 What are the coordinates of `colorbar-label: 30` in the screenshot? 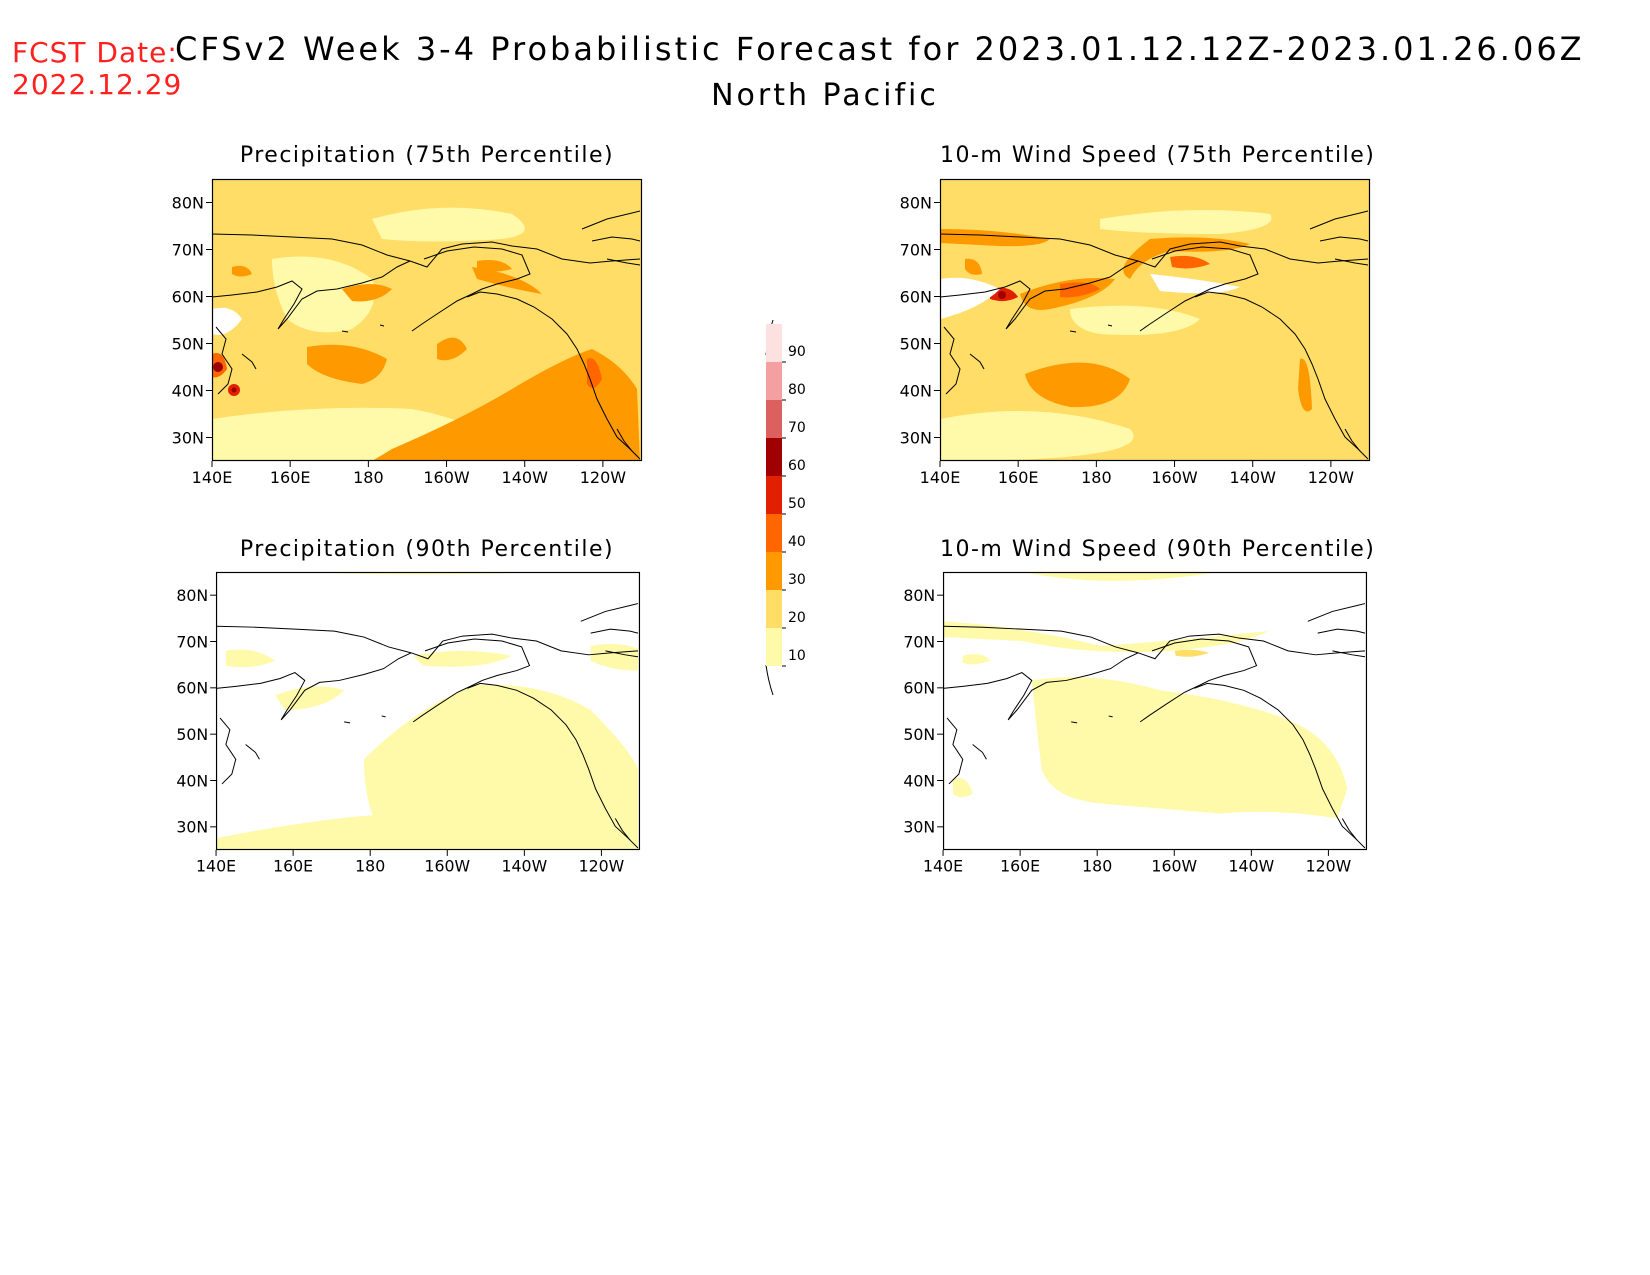 It's located at (797, 580).